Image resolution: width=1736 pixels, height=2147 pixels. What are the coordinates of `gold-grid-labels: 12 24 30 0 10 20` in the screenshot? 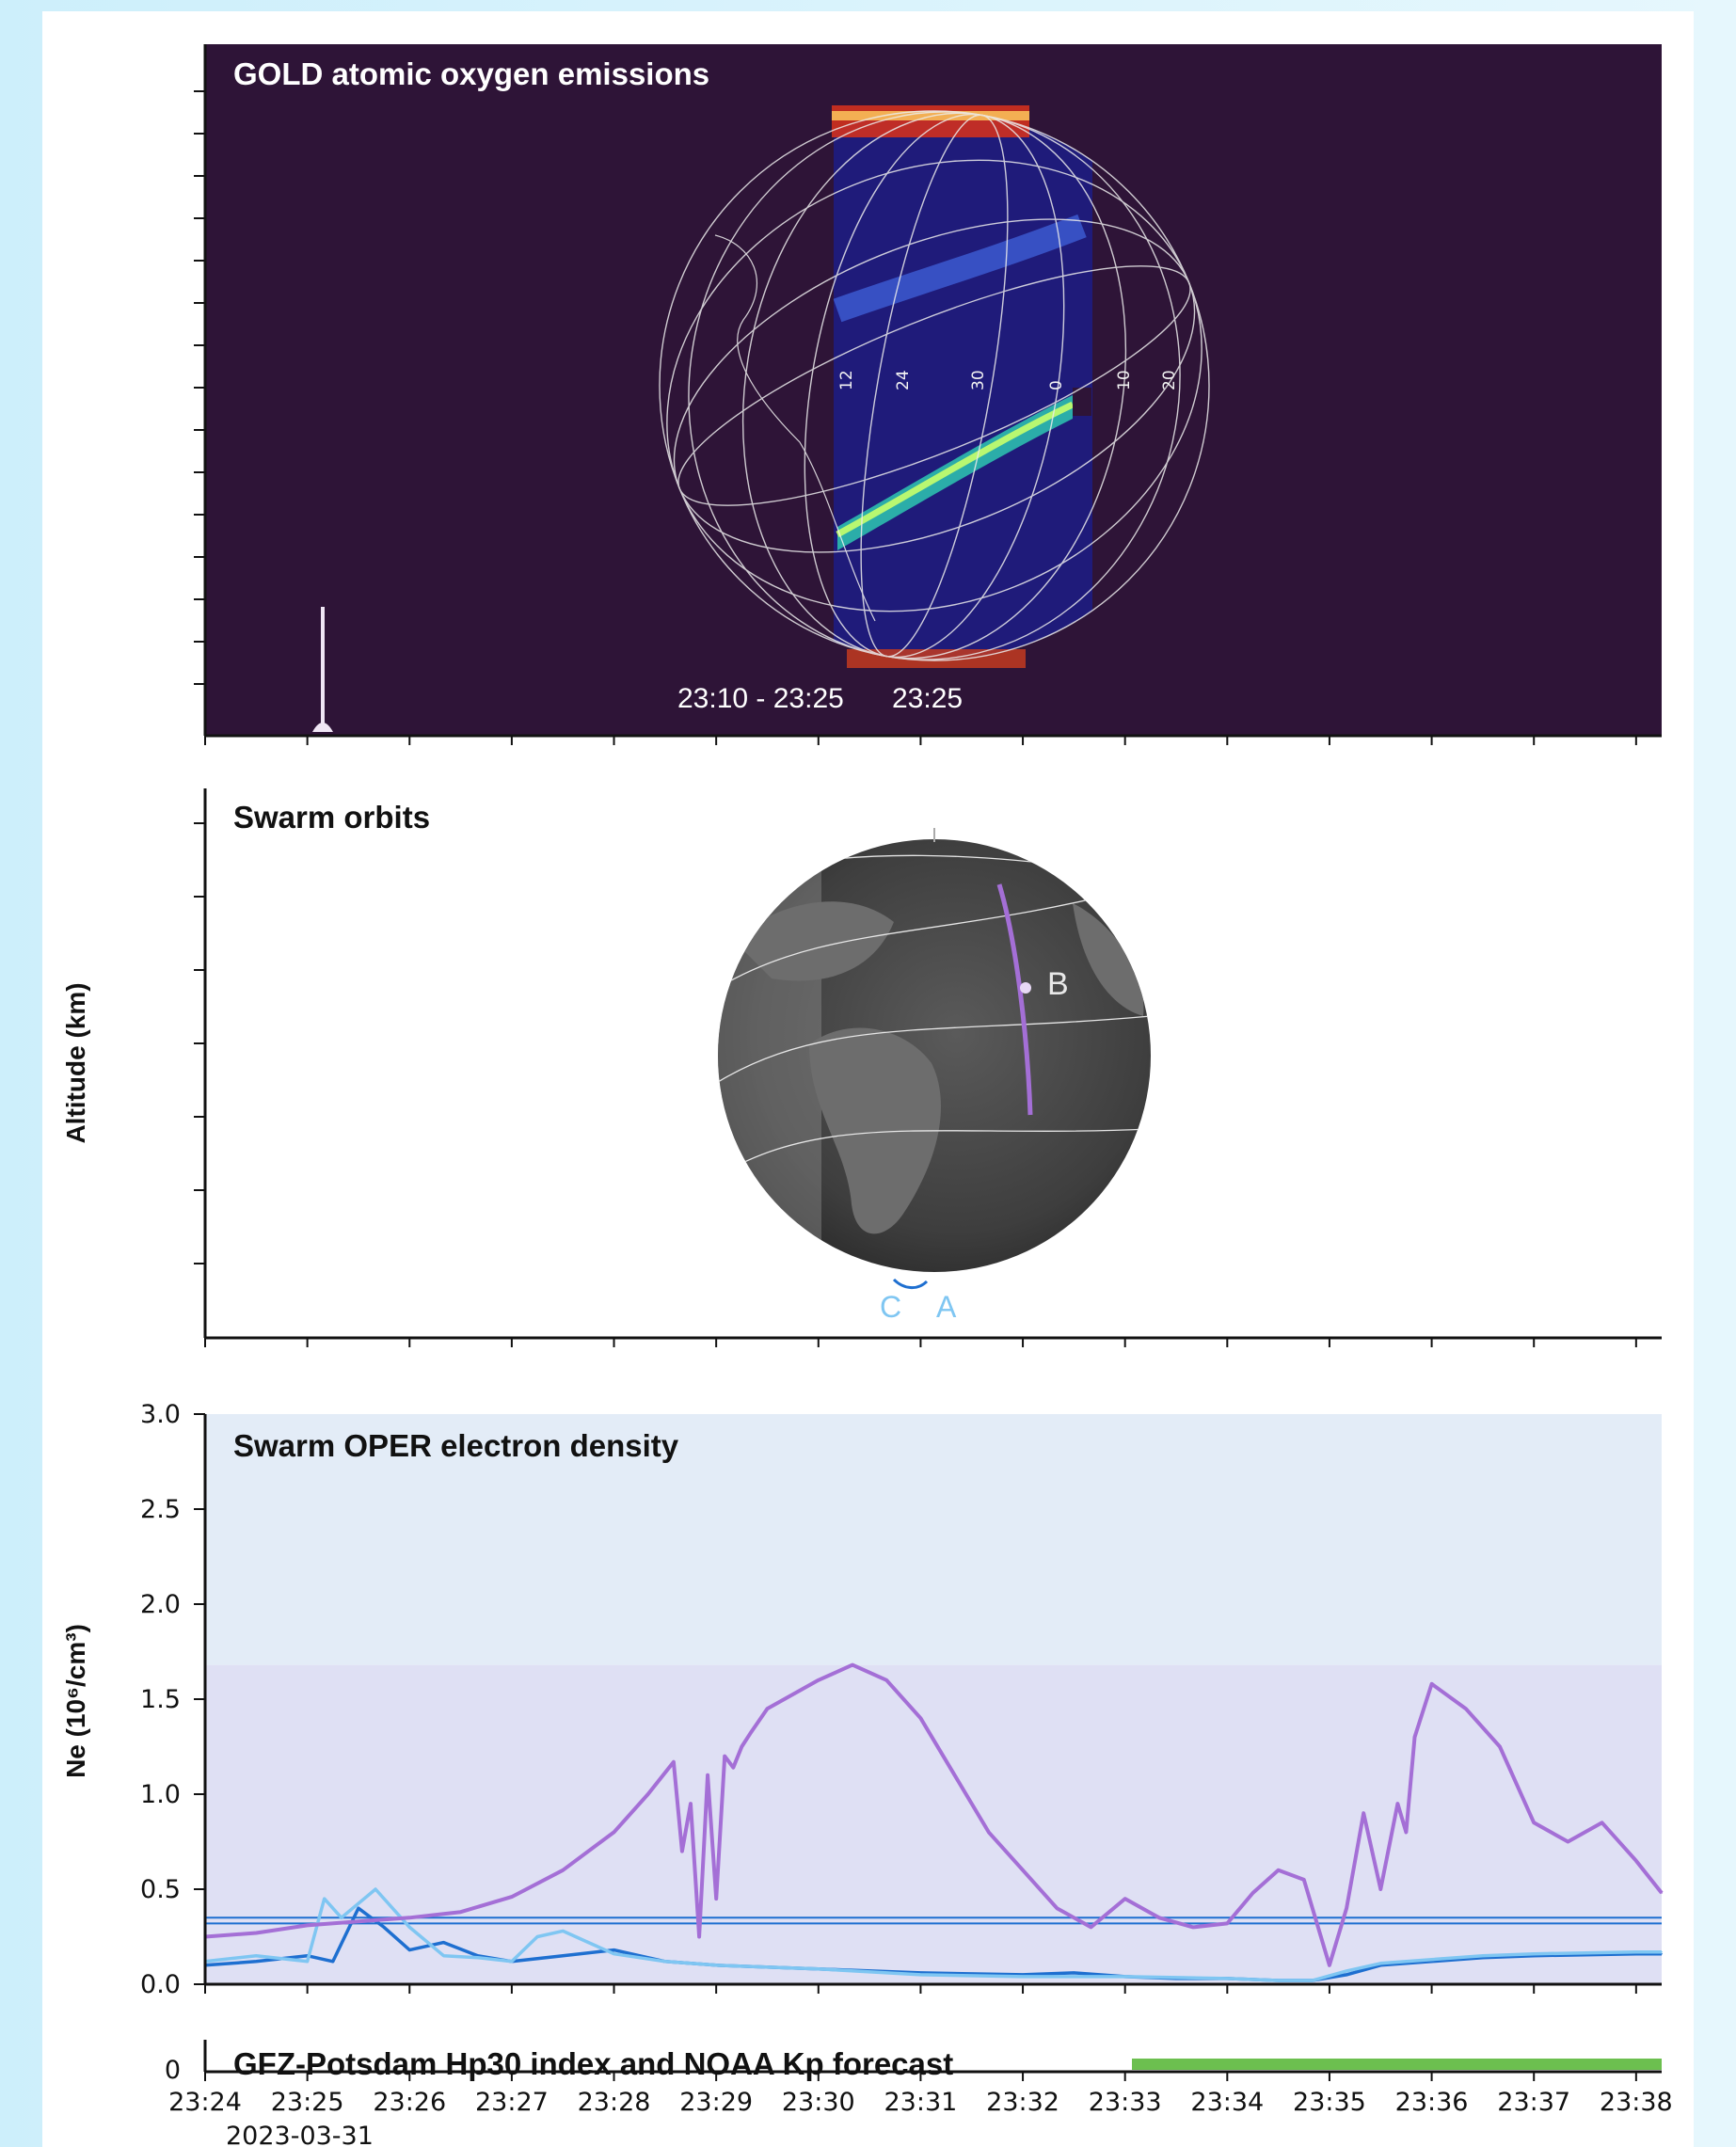 It's located at (1008, 380).